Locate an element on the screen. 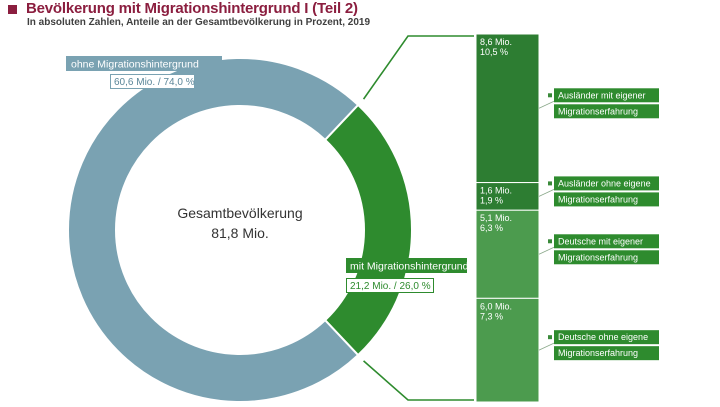 This screenshot has height=407, width=720. label-mit-value: 21,2 Mio. / 26,0 % is located at coordinates (390, 286).